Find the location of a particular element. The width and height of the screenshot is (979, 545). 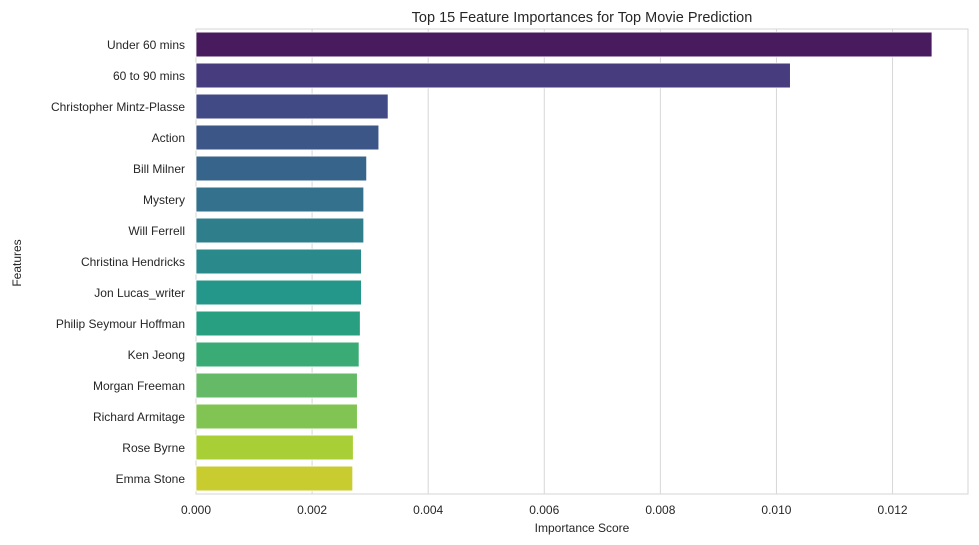

y-tick-label: Will Ferrell is located at coordinates (156, 231).